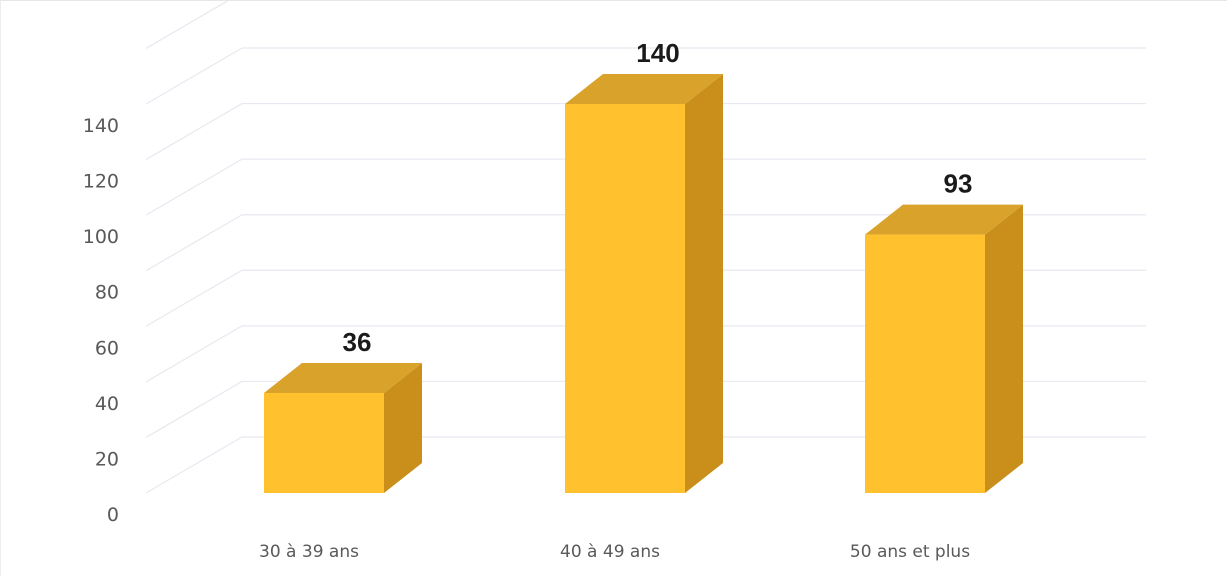  I want to click on x-axis-categories: 30 à 39 ans 40 à 49 ans 50 ans et plus, so click(614, 552).